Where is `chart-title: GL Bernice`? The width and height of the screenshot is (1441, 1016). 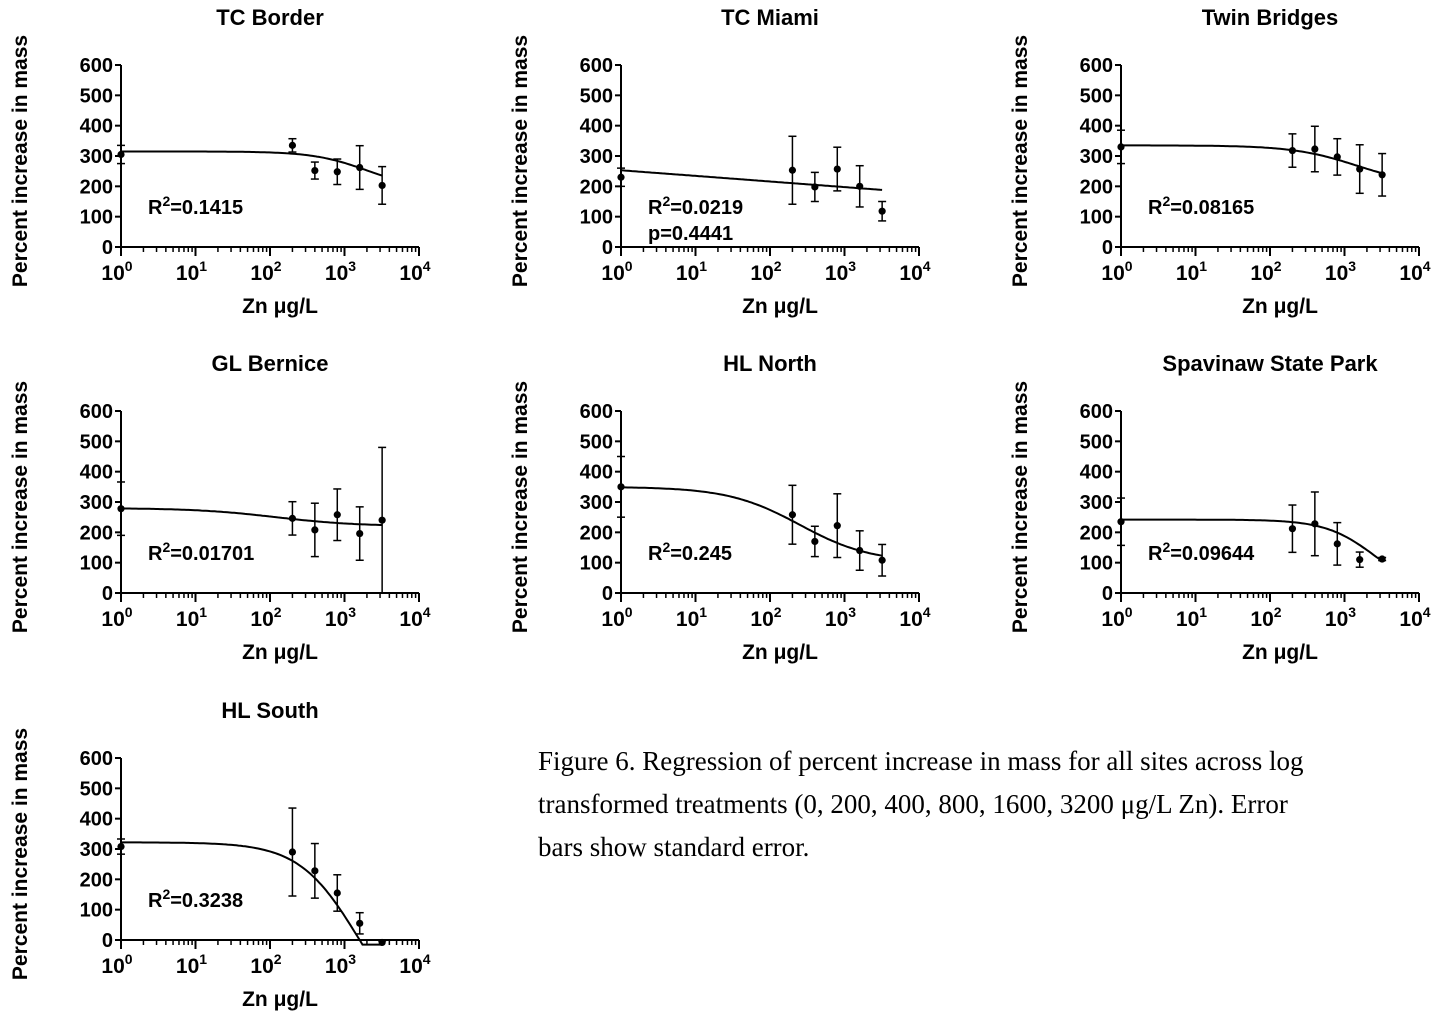
chart-title: GL Bernice is located at coordinates (270, 363).